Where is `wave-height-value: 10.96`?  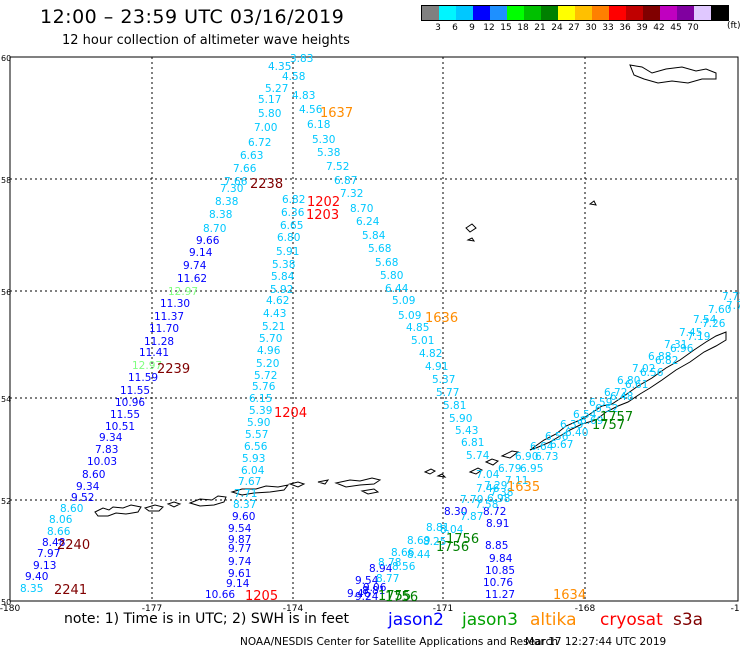
wave-height-value: 10.96 is located at coordinates (130, 403).